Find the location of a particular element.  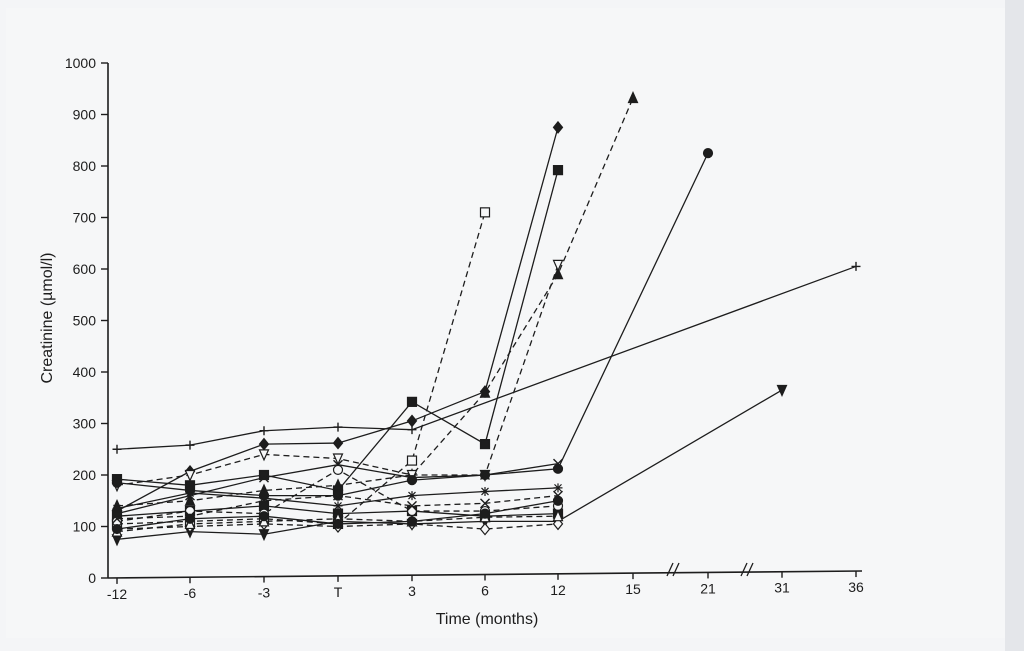

y-tick-label: 800 is located at coordinates (85, 166).